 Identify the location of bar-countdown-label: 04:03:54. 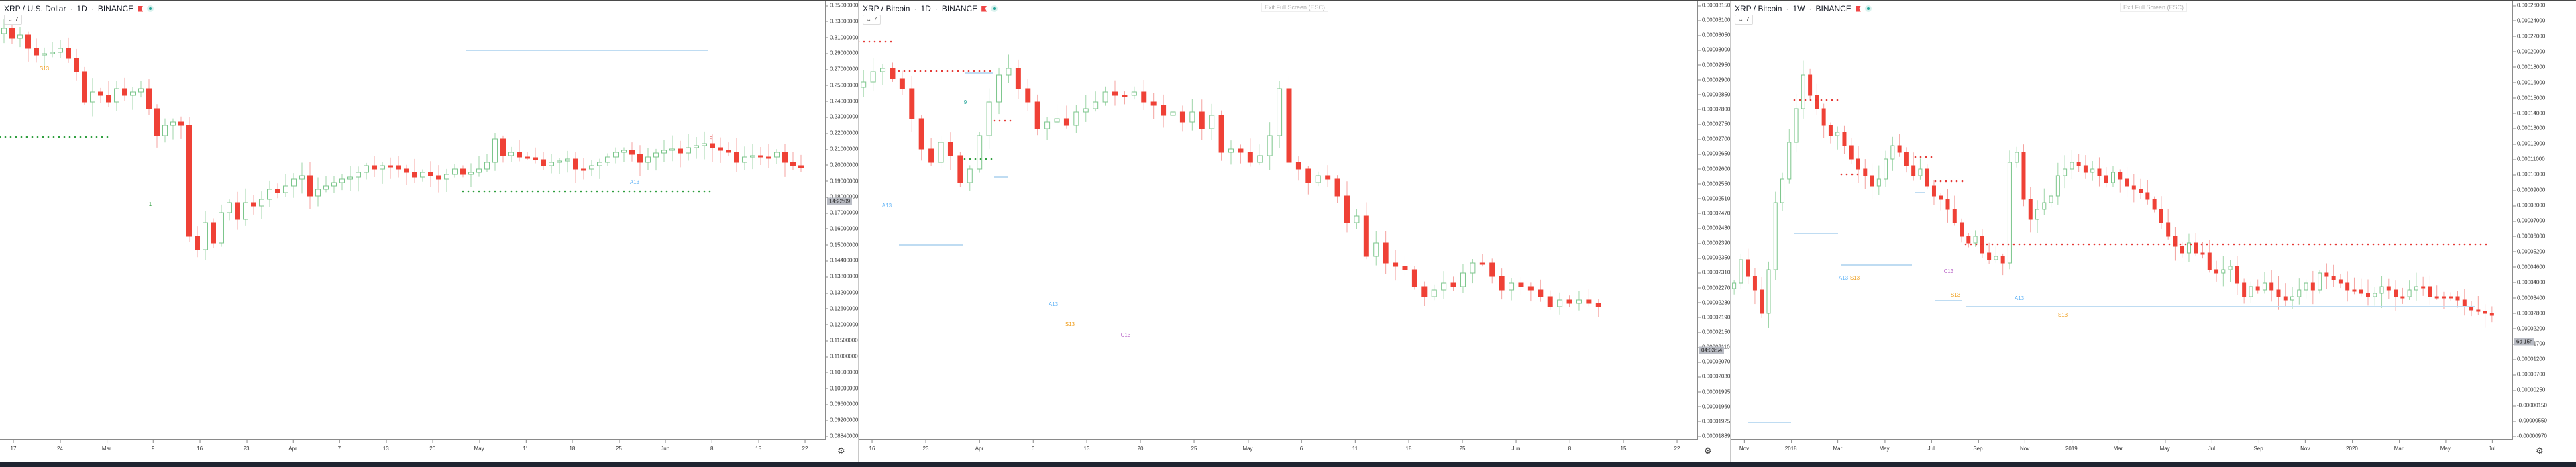
(1712, 350).